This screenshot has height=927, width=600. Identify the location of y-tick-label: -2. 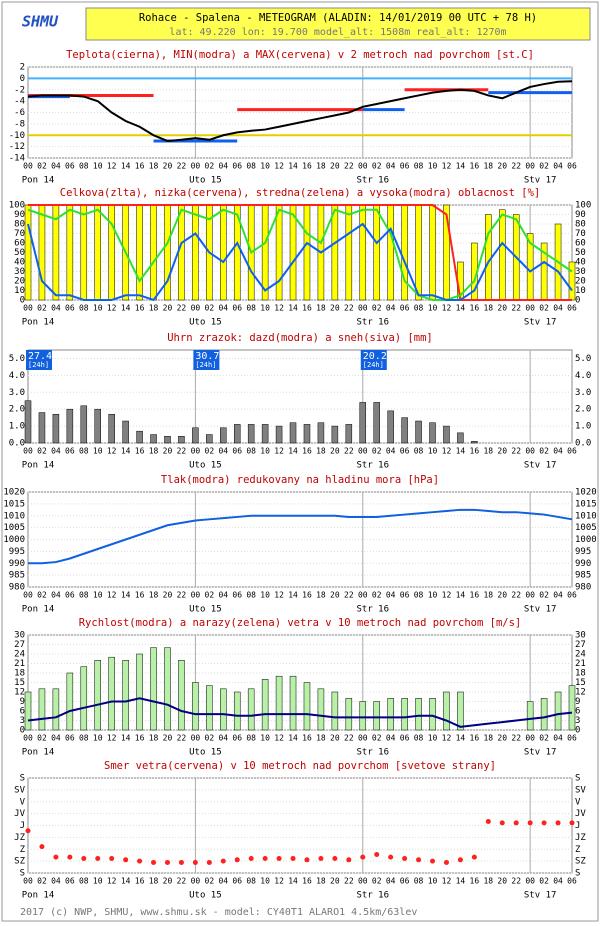
(19, 90).